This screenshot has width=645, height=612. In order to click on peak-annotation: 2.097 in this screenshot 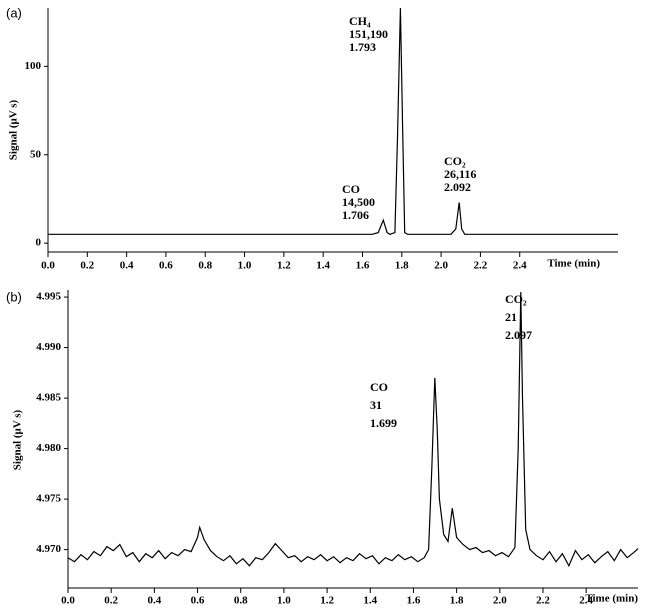, I will do `click(518, 335)`.